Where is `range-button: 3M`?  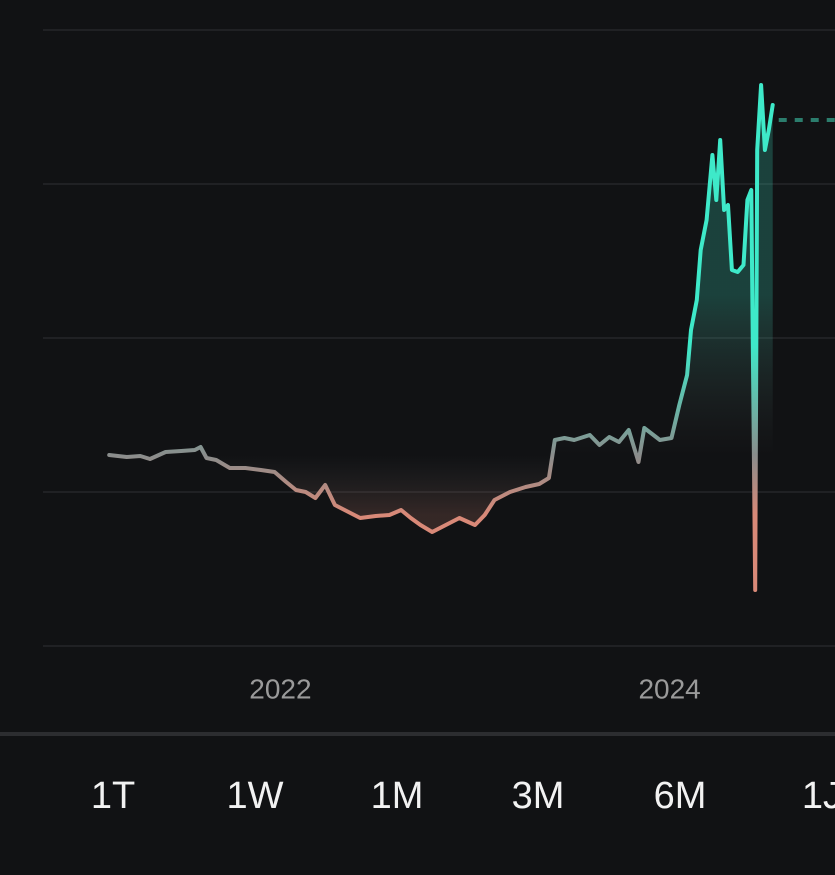
range-button: 3M is located at coordinates (538, 796).